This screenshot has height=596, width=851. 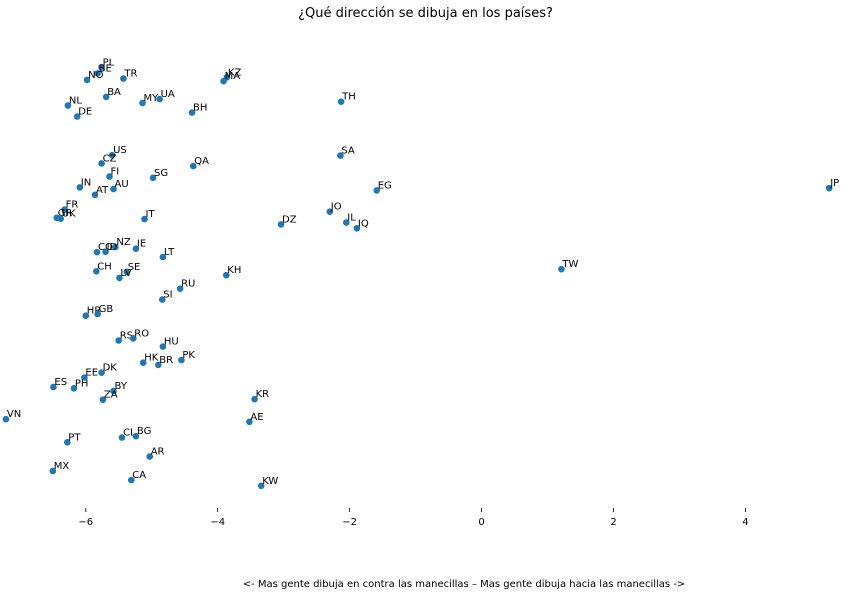 I want to click on data-point-tw, so click(x=561, y=269).